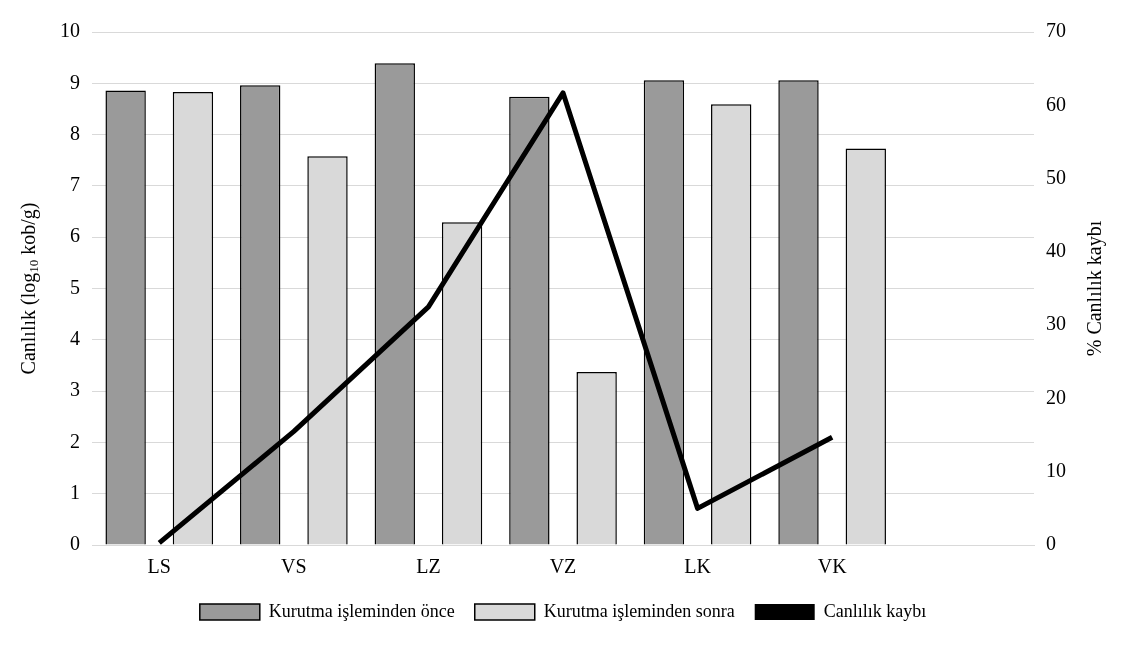  What do you see at coordinates (1095, 288) in the screenshot?
I see `y2-axis-title: % Canlılık kaybı` at bounding box center [1095, 288].